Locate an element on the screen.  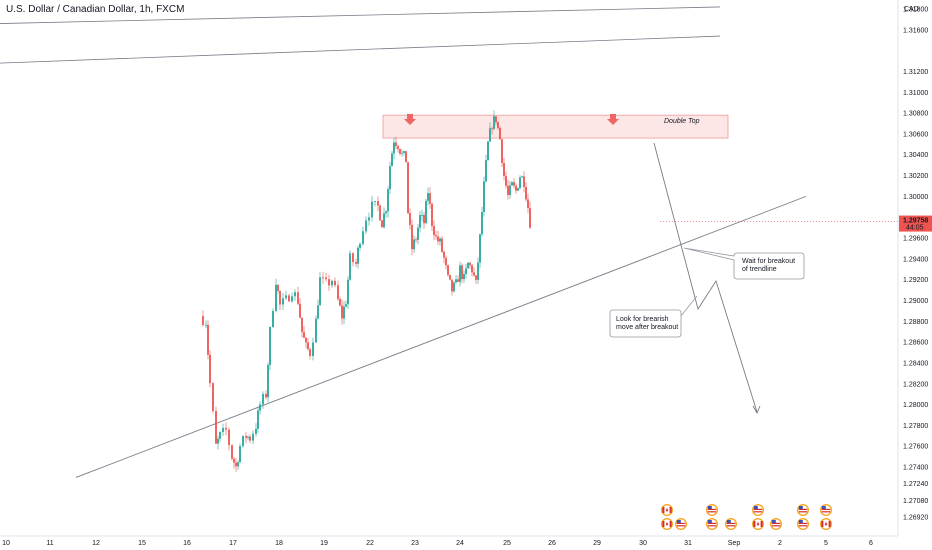
y-tick-label: 1.29400 is located at coordinates (915, 259).